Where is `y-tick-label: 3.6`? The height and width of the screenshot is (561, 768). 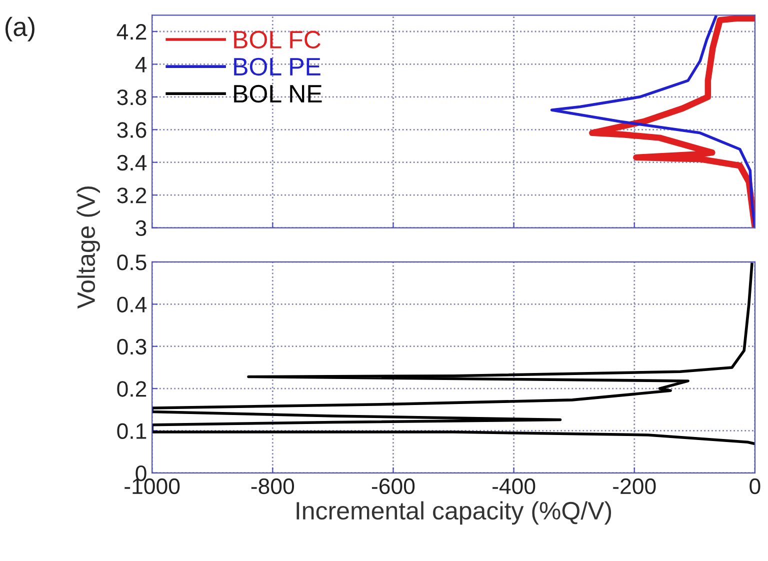
y-tick-label: 3.6 is located at coordinates (131, 130).